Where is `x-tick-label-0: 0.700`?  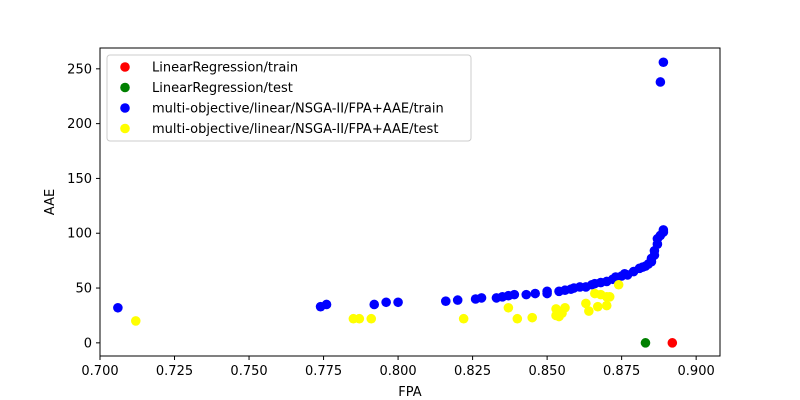 x-tick-label-0: 0.700 is located at coordinates (99, 371).